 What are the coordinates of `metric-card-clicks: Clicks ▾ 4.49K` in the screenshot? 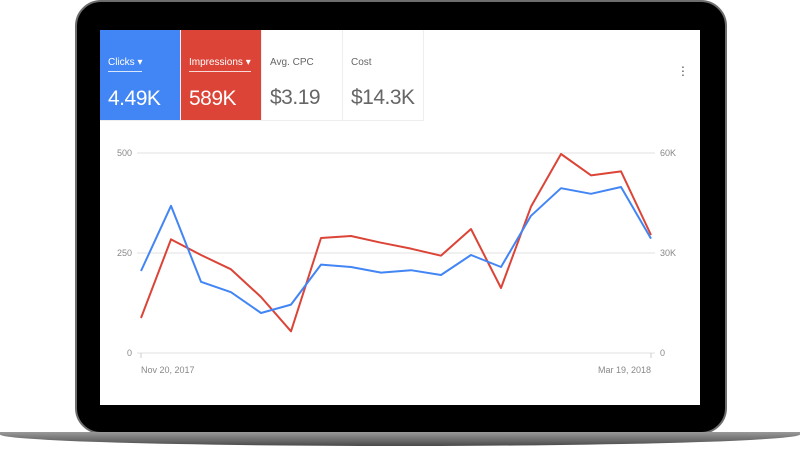 It's located at (140, 75).